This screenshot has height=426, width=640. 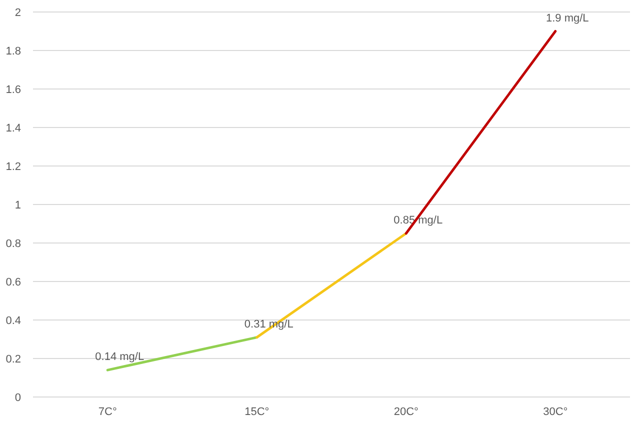 I want to click on data-label: 1.9 mg/L, so click(x=567, y=18).